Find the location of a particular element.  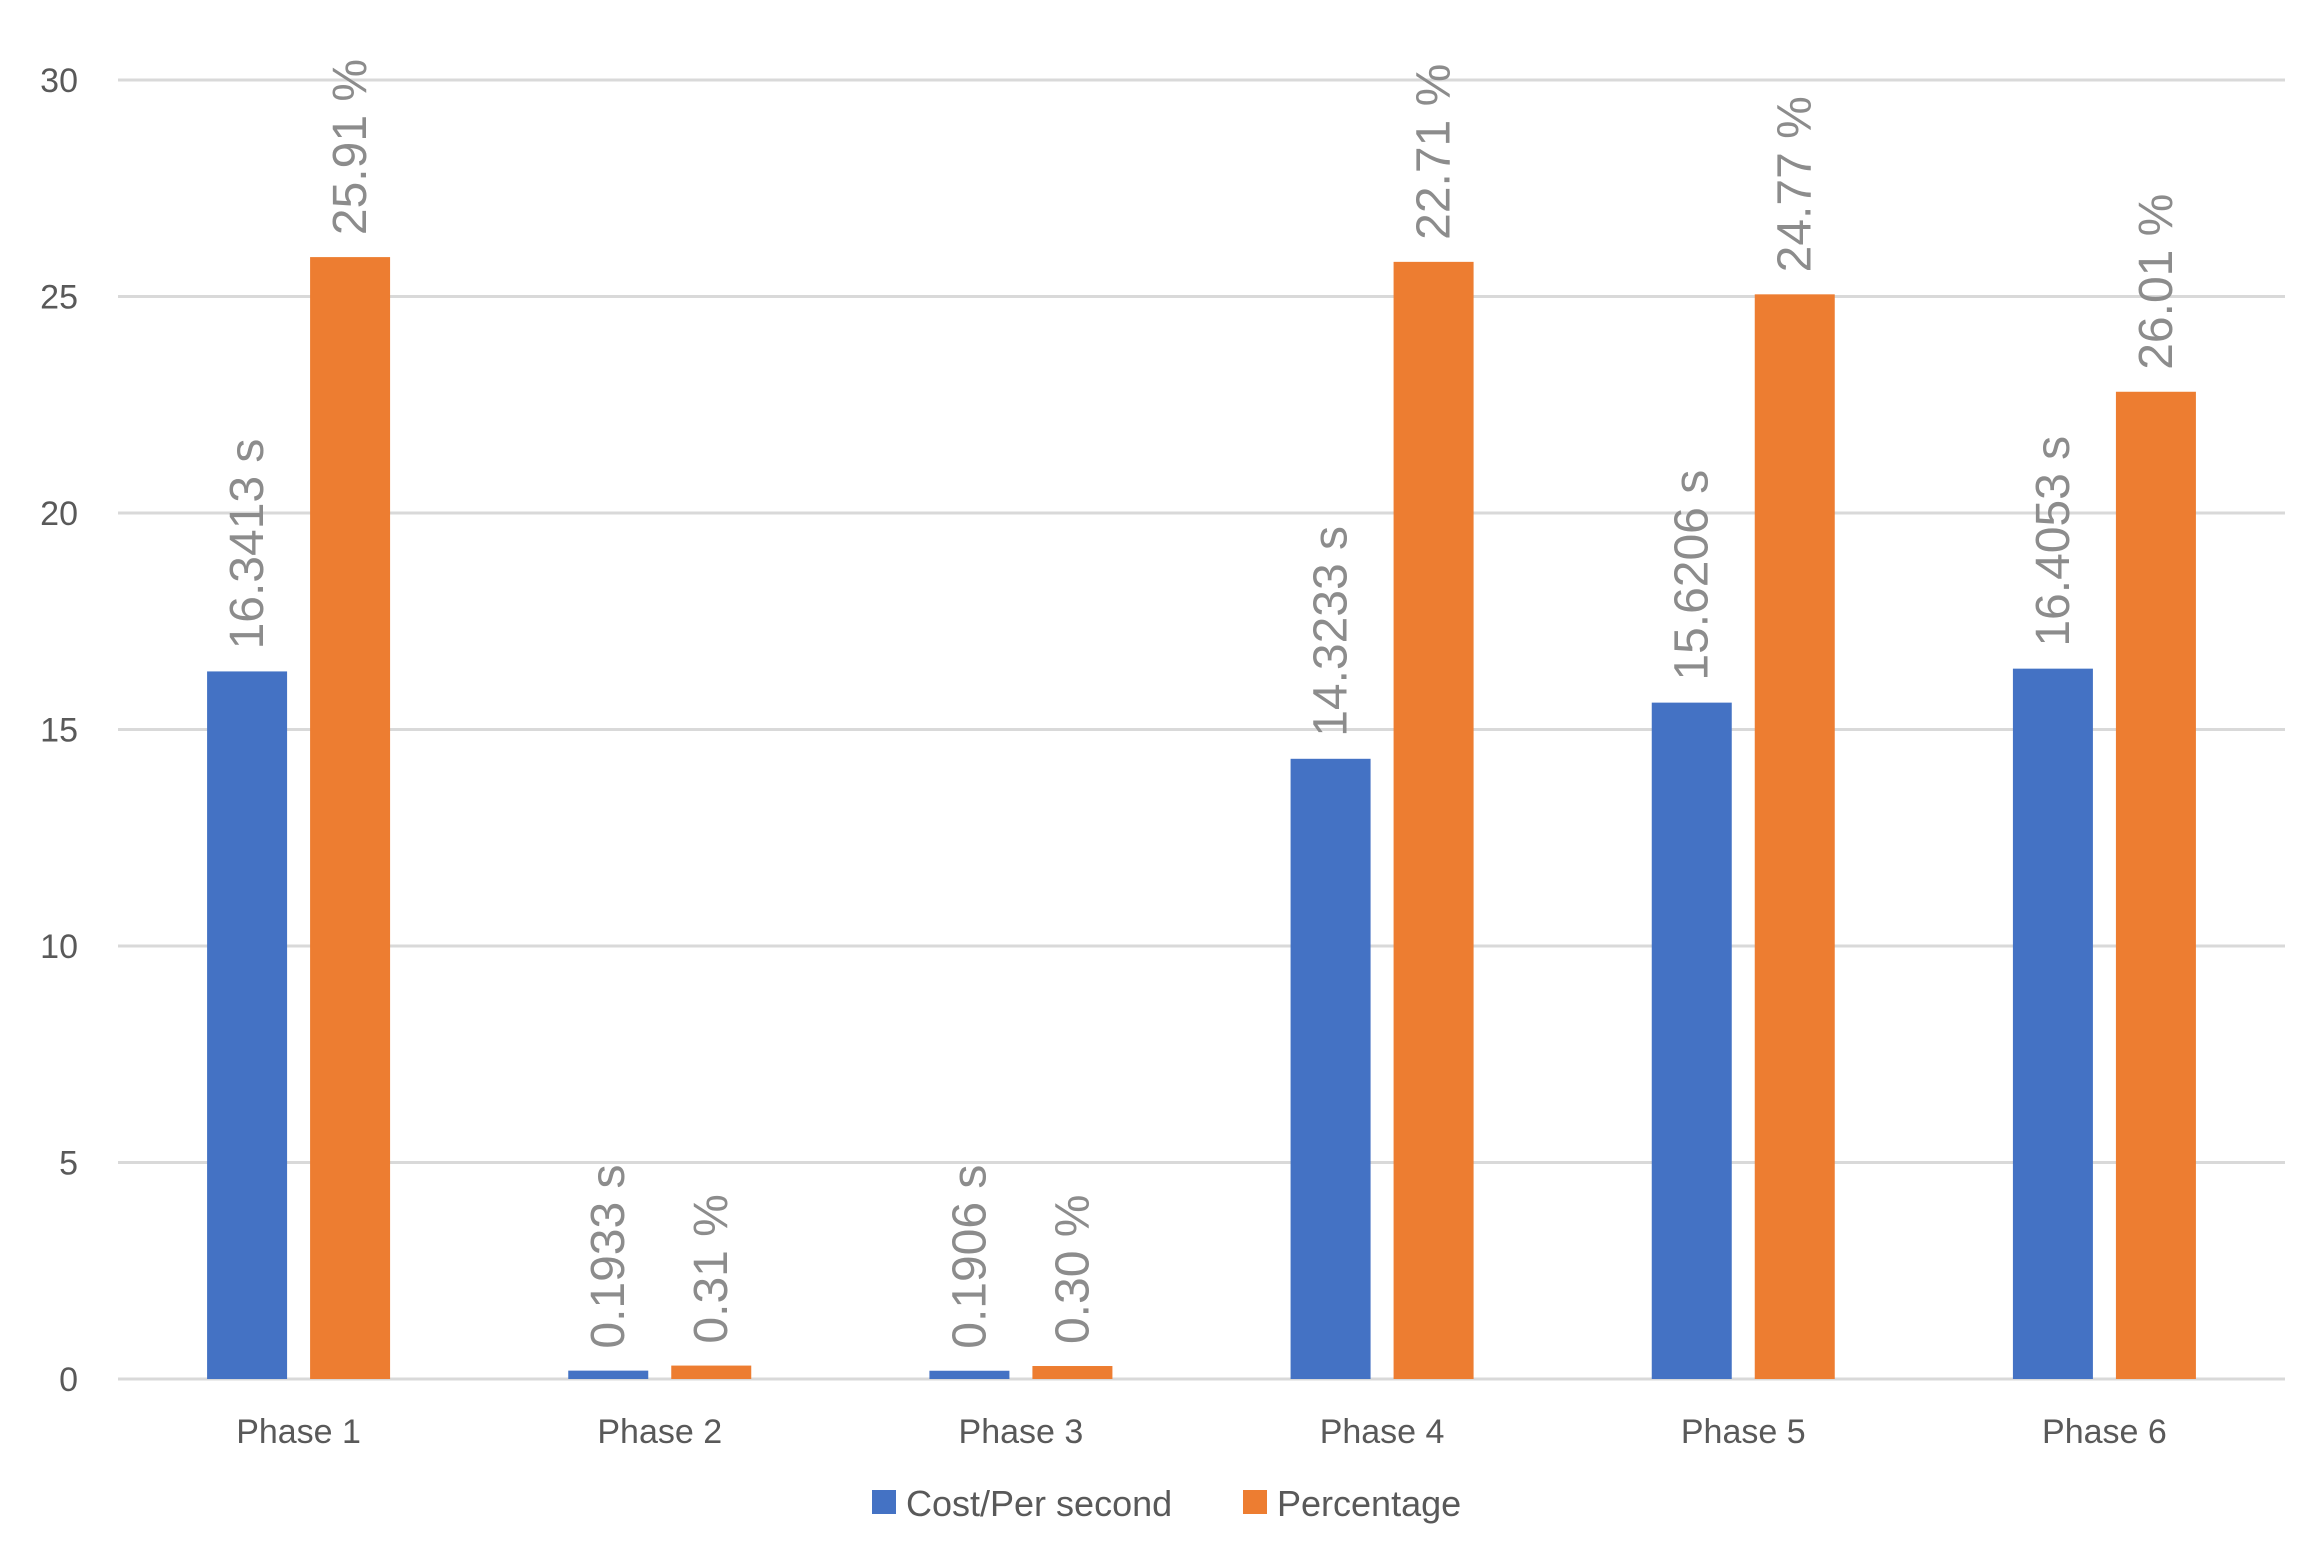

legend-label: Cost/Per second is located at coordinates (1039, 1503).